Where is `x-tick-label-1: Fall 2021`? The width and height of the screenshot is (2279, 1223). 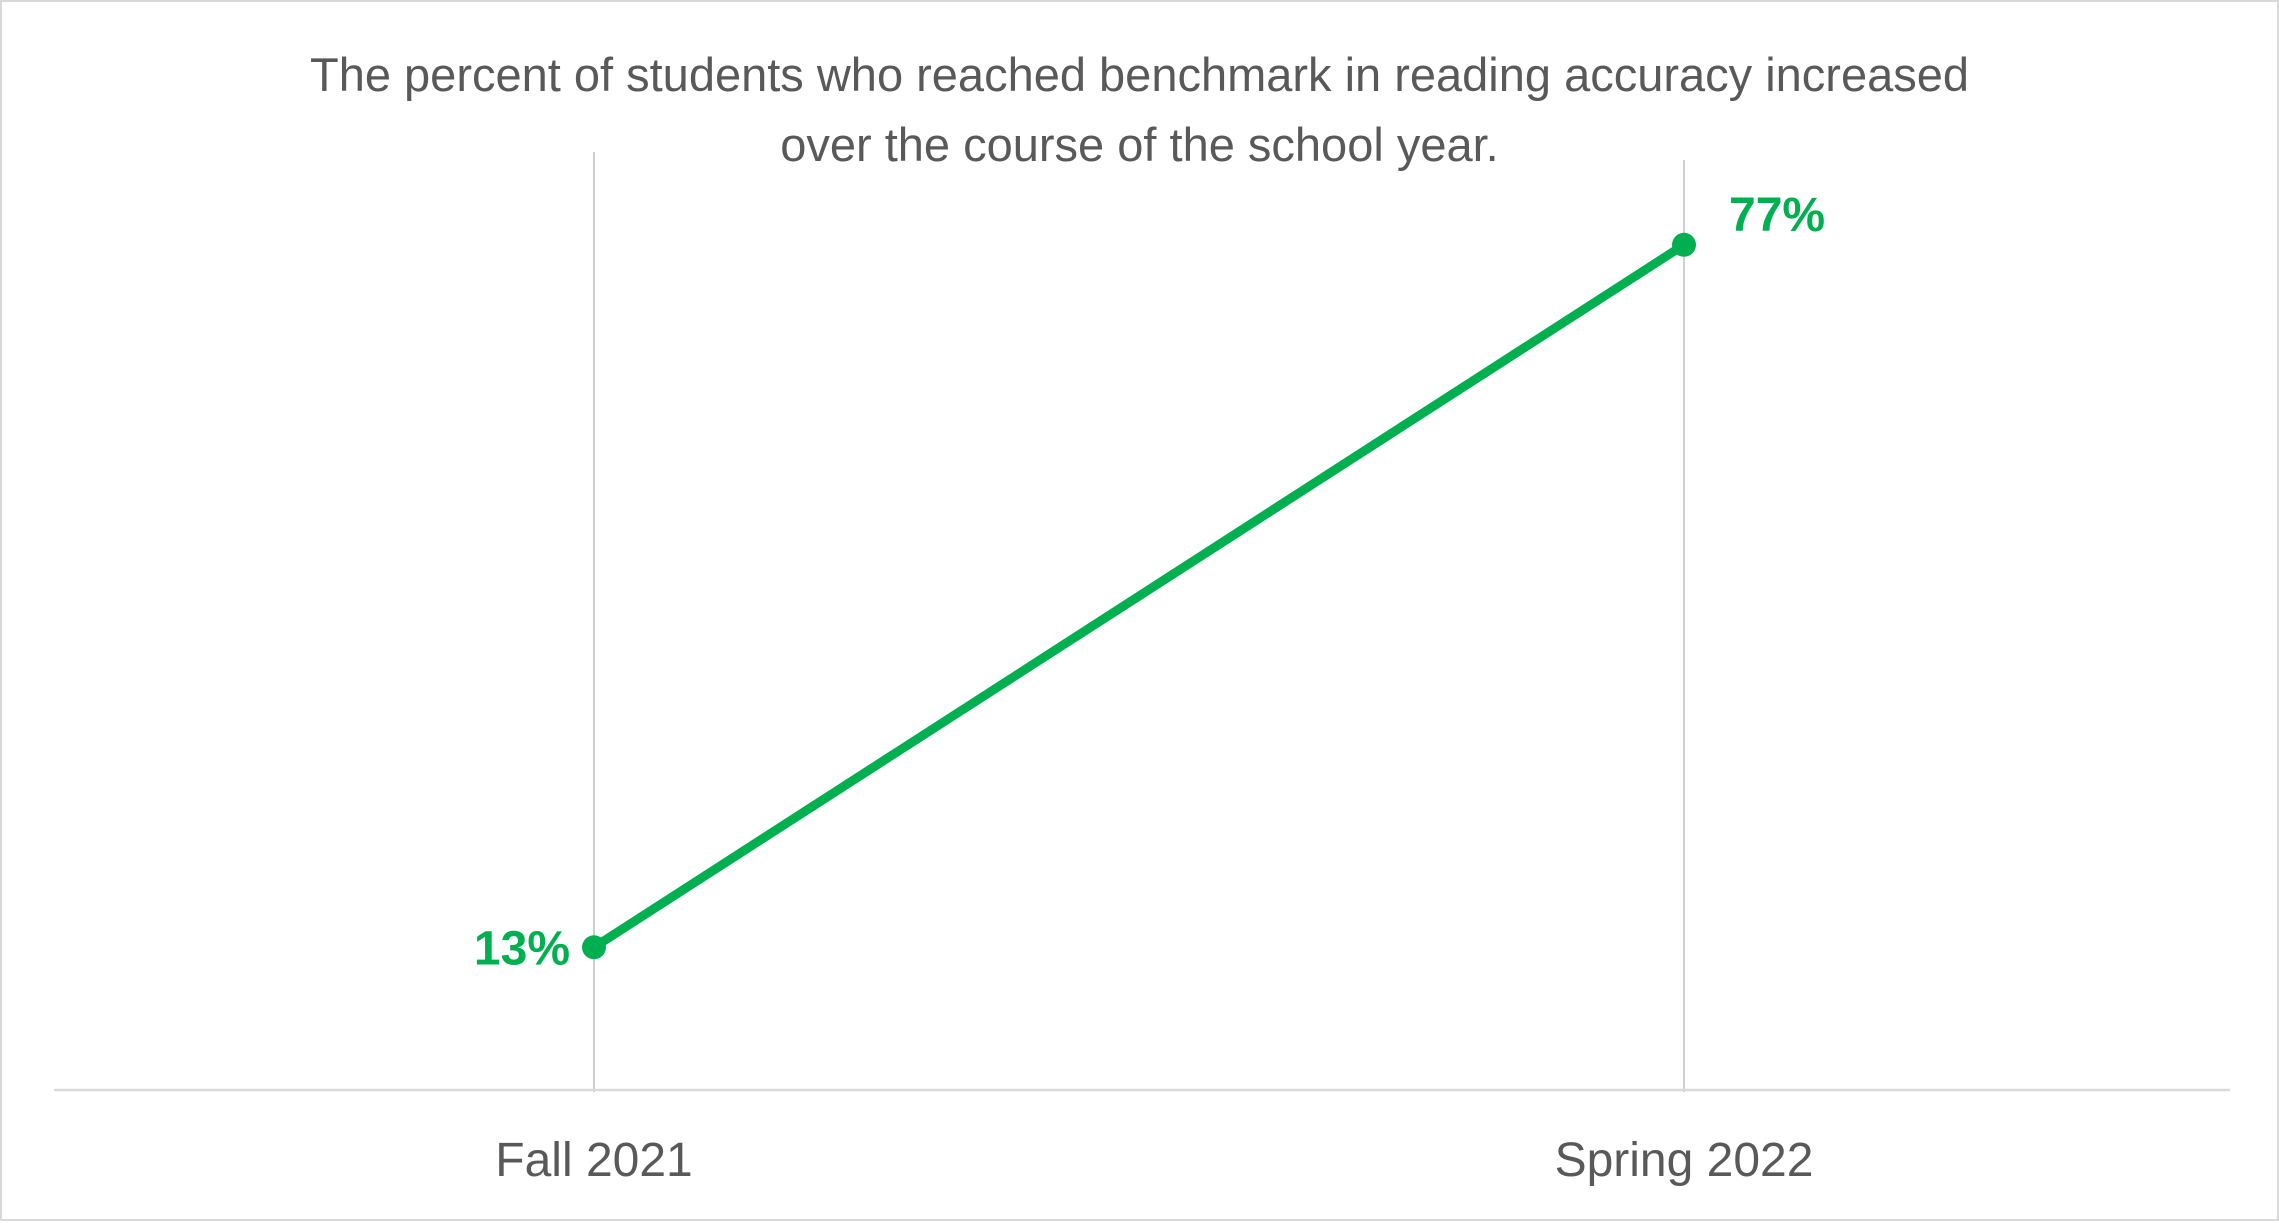
x-tick-label-1: Fall 2021 is located at coordinates (593, 1160).